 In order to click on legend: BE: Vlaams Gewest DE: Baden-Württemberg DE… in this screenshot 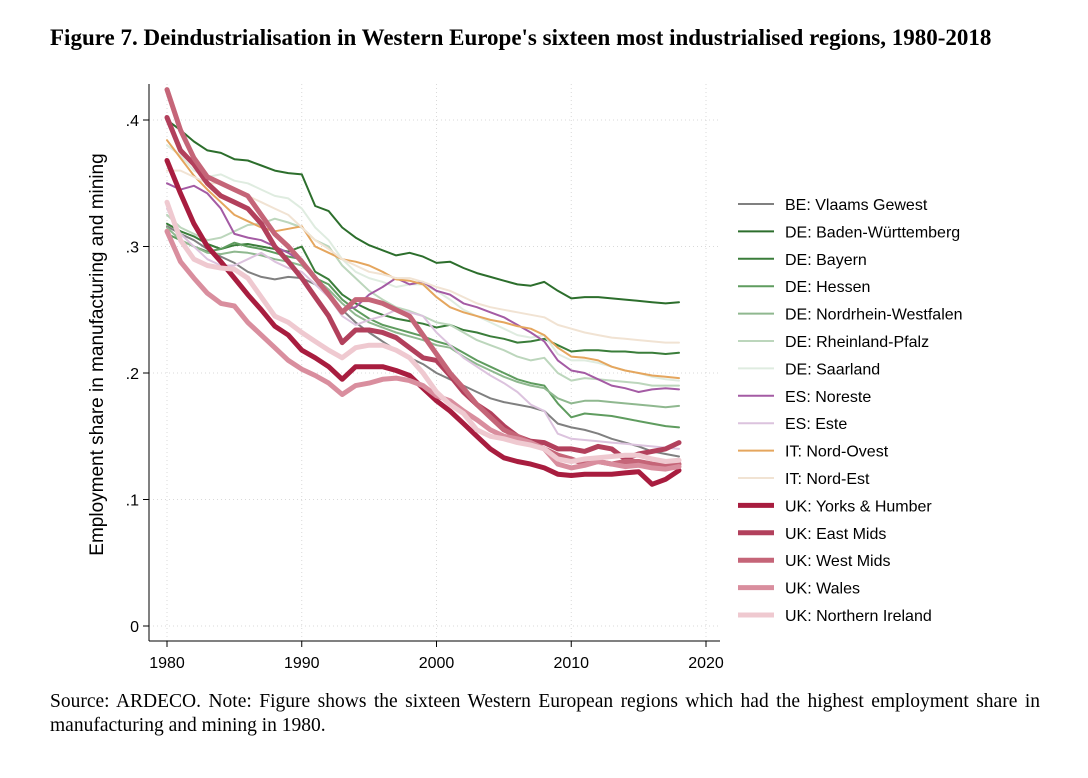, I will do `click(850, 411)`.